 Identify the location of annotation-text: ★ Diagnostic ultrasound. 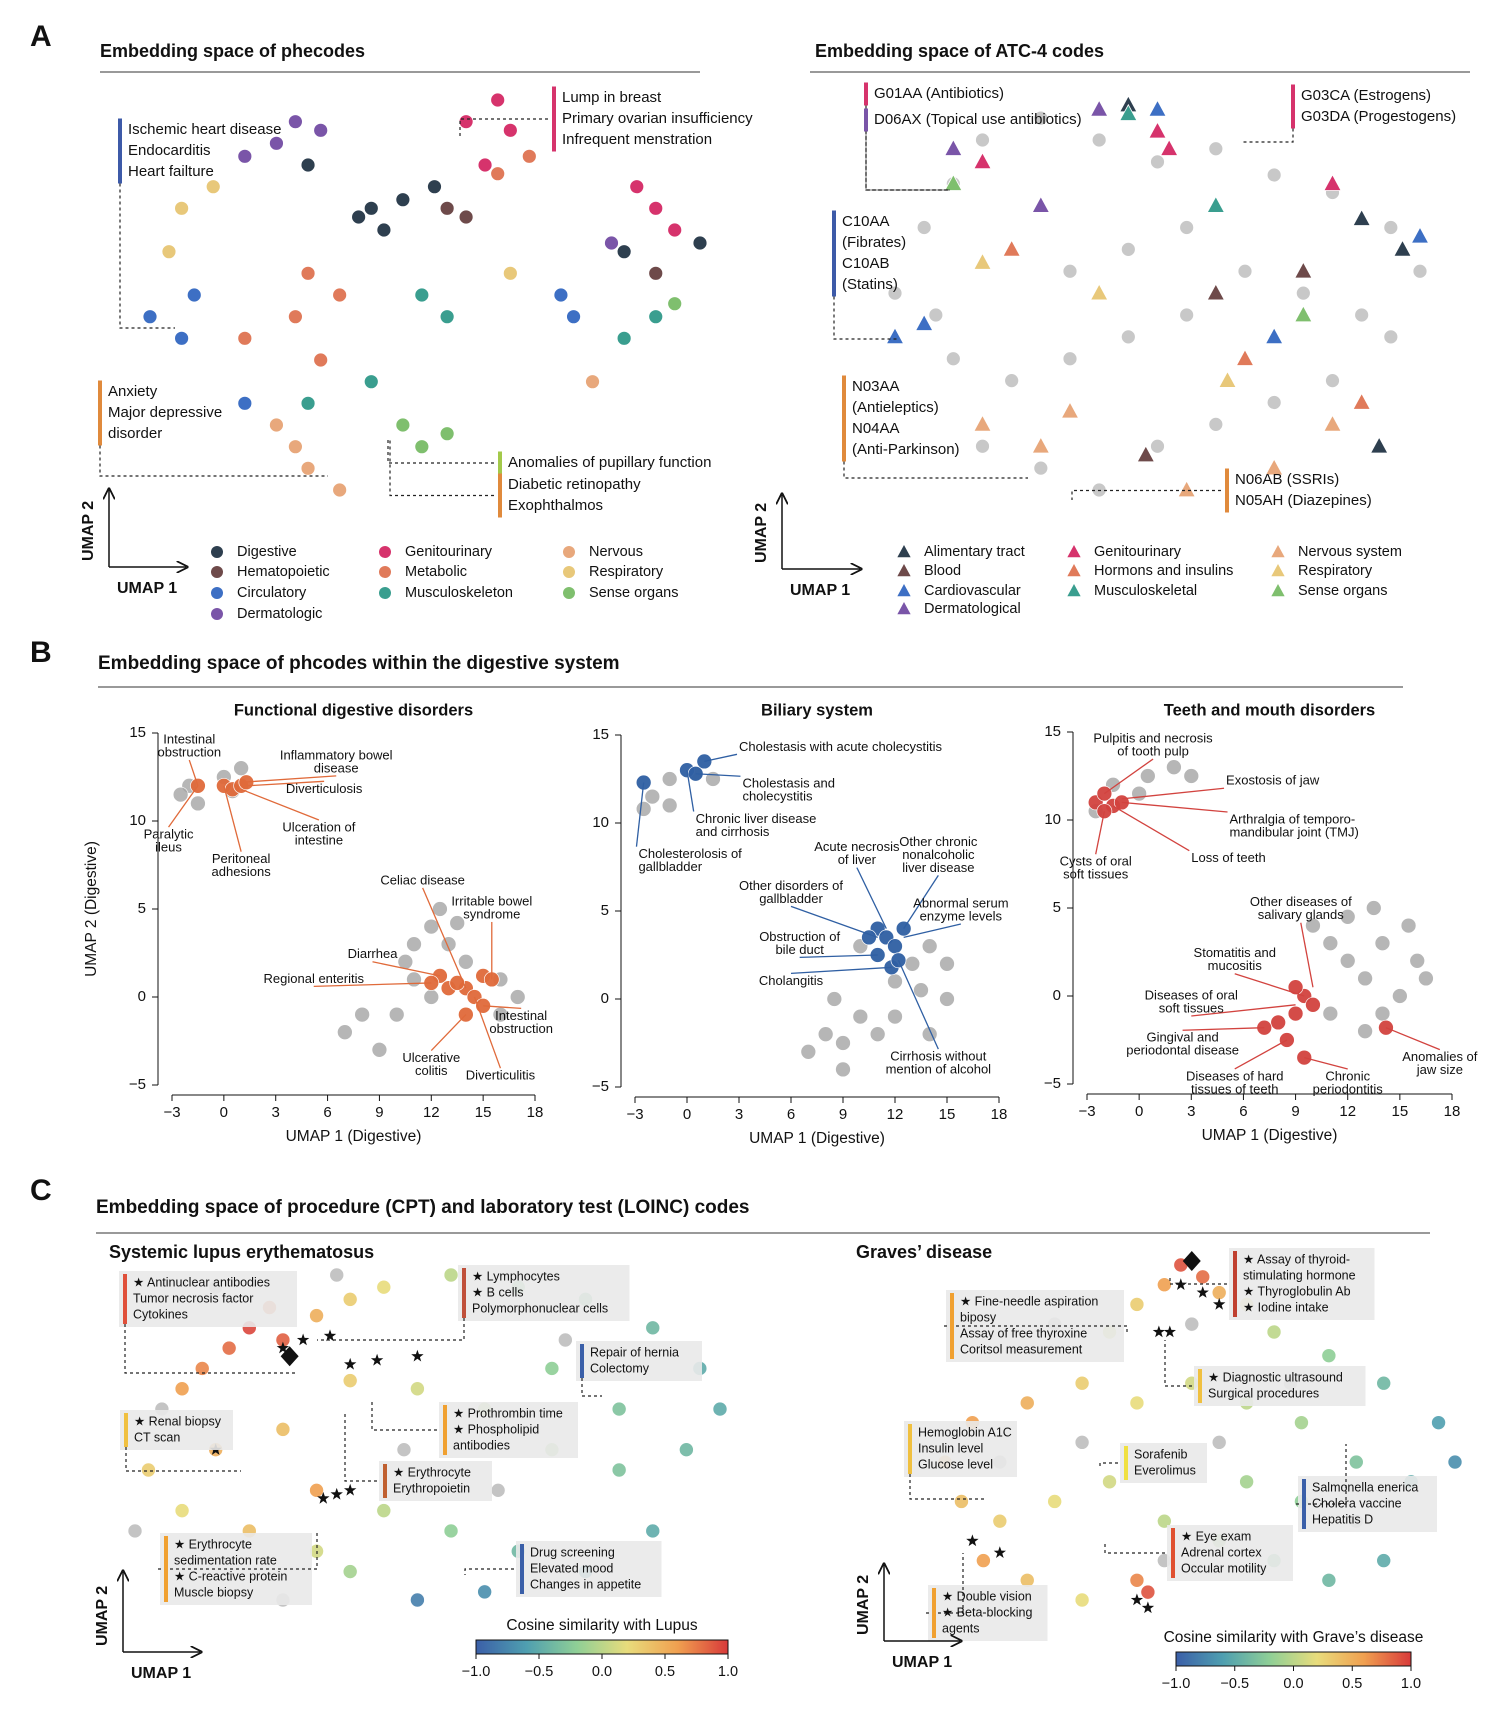
(1275, 1377).